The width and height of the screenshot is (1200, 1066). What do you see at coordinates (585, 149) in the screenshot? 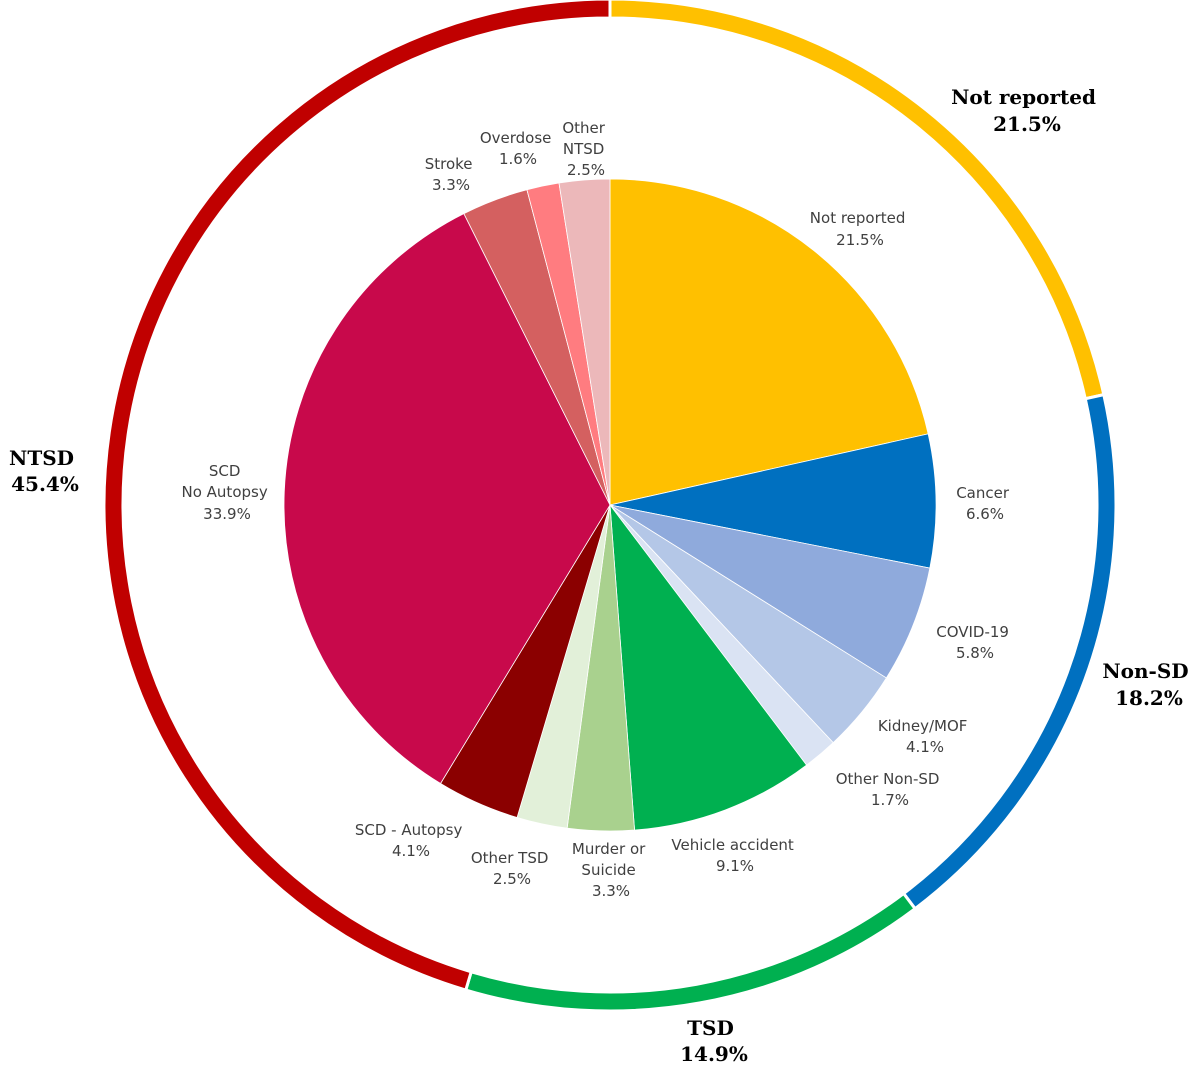
I see `label-other-ntsd: Other NTSD 2.5%` at bounding box center [585, 149].